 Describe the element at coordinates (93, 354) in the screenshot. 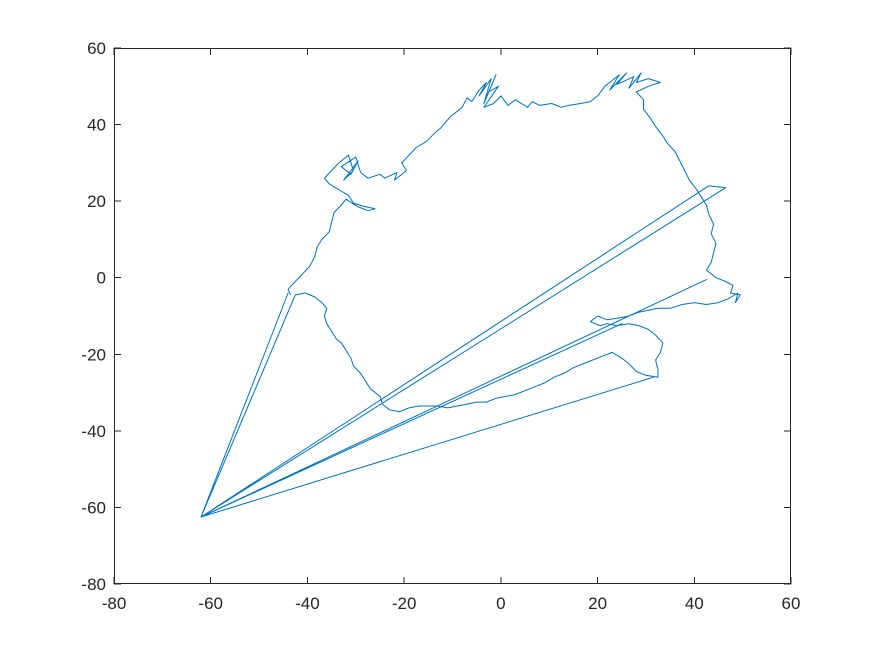

I see `y-tick-label: -20` at that location.